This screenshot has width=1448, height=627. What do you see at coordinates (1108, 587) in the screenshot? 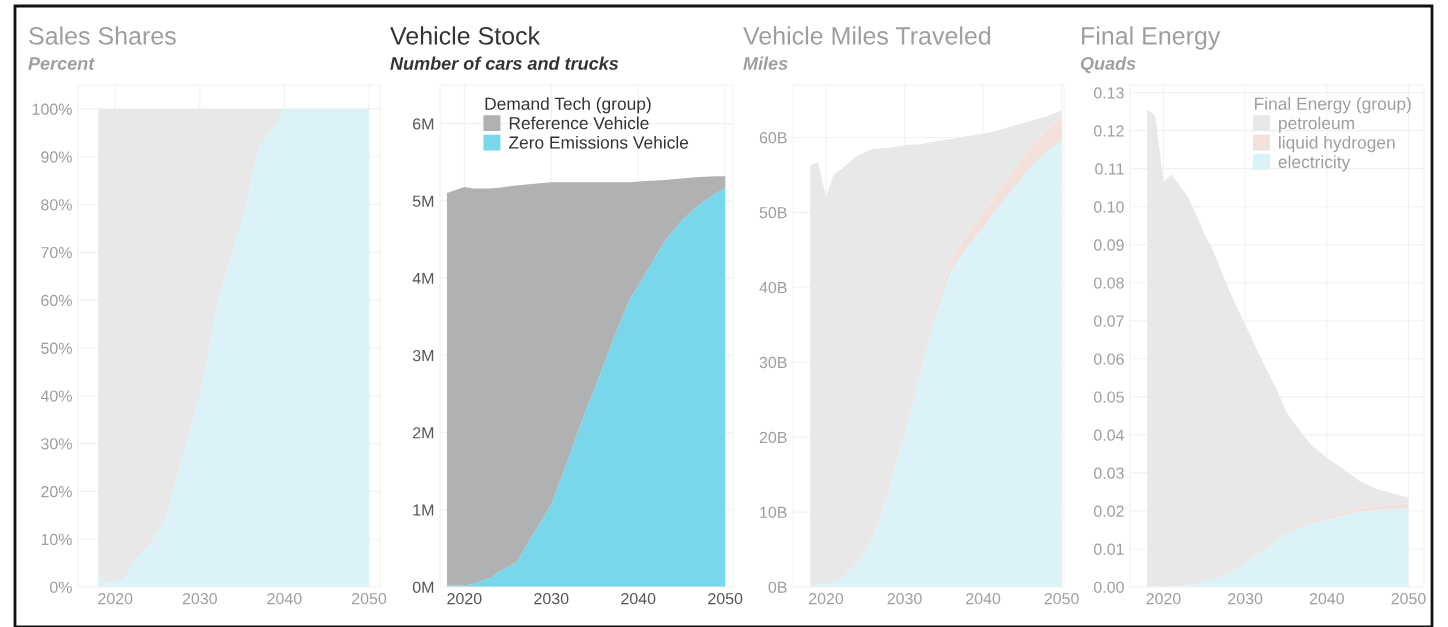
I see `y-tick-label: 0.00` at bounding box center [1108, 587].